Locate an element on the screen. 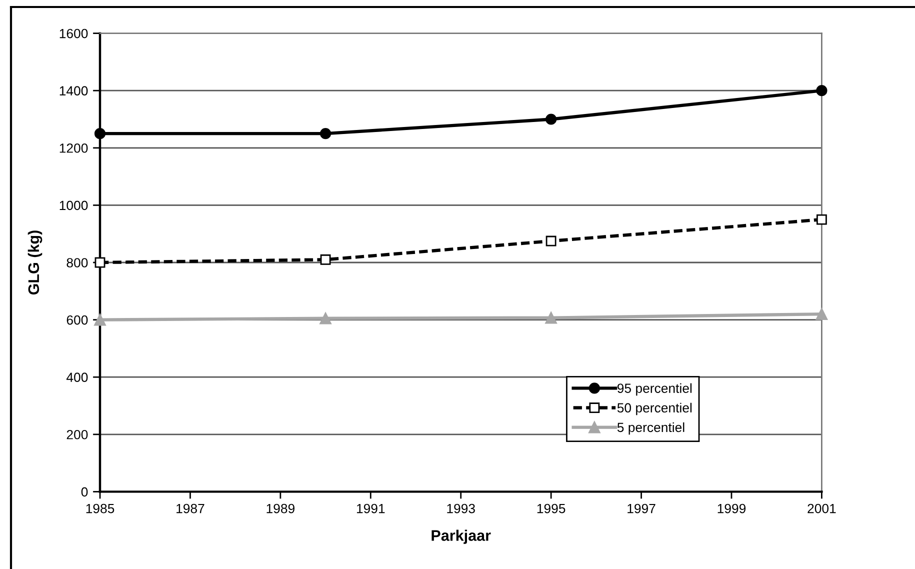  legend-label: 5 percentiel is located at coordinates (650, 428).